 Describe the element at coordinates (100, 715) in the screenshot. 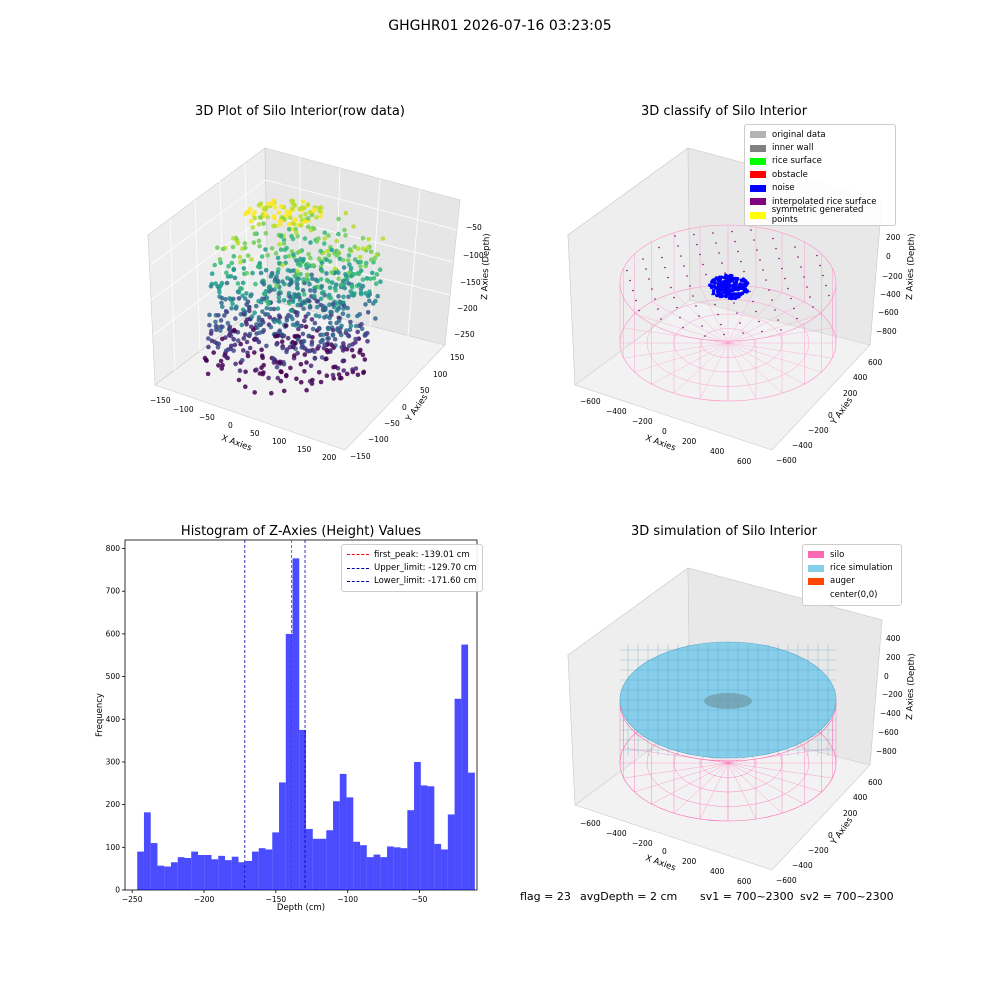

I see `histogram-y-label: Frequency` at that location.